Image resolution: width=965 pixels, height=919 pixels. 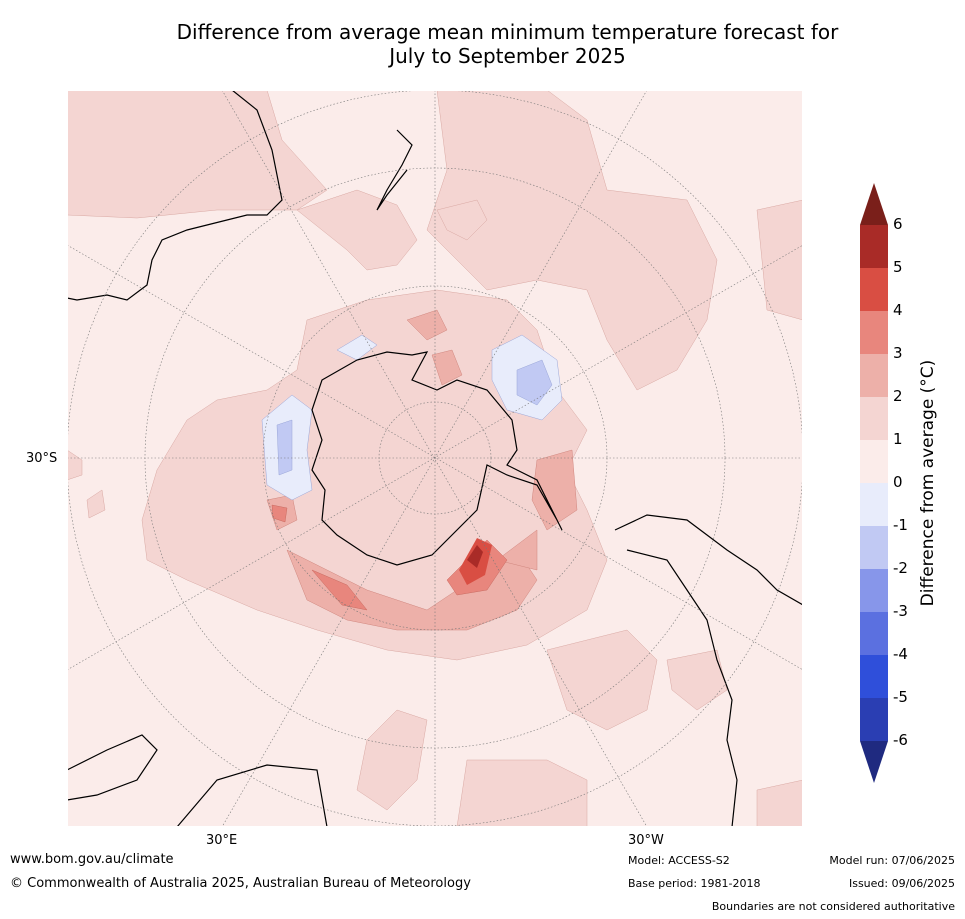 I want to click on colorbar-tick-label: 1, so click(x=898, y=439).